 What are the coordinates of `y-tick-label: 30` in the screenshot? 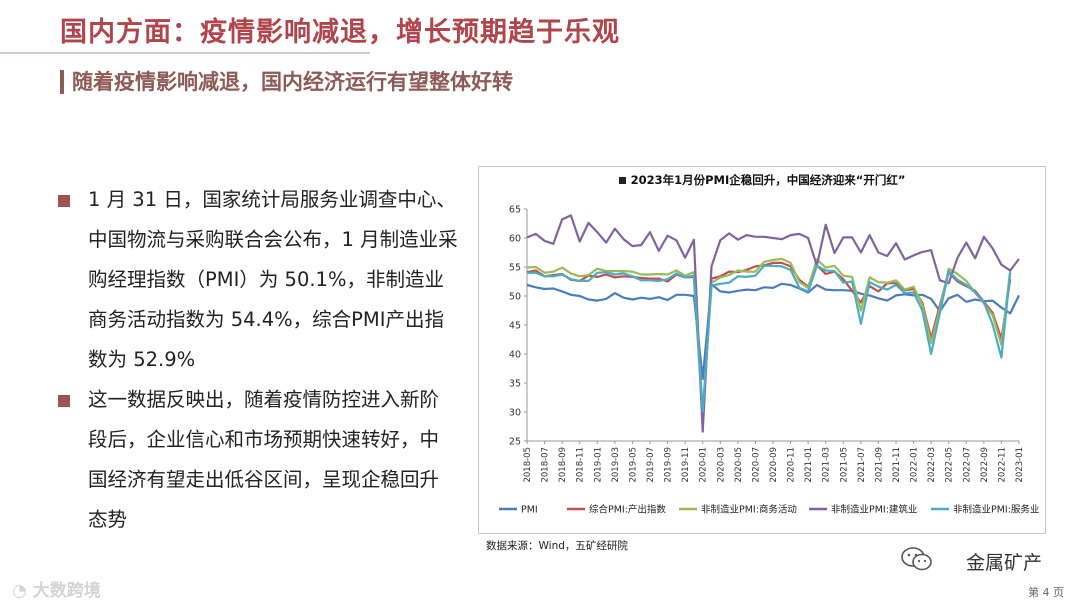 It's located at (515, 413).